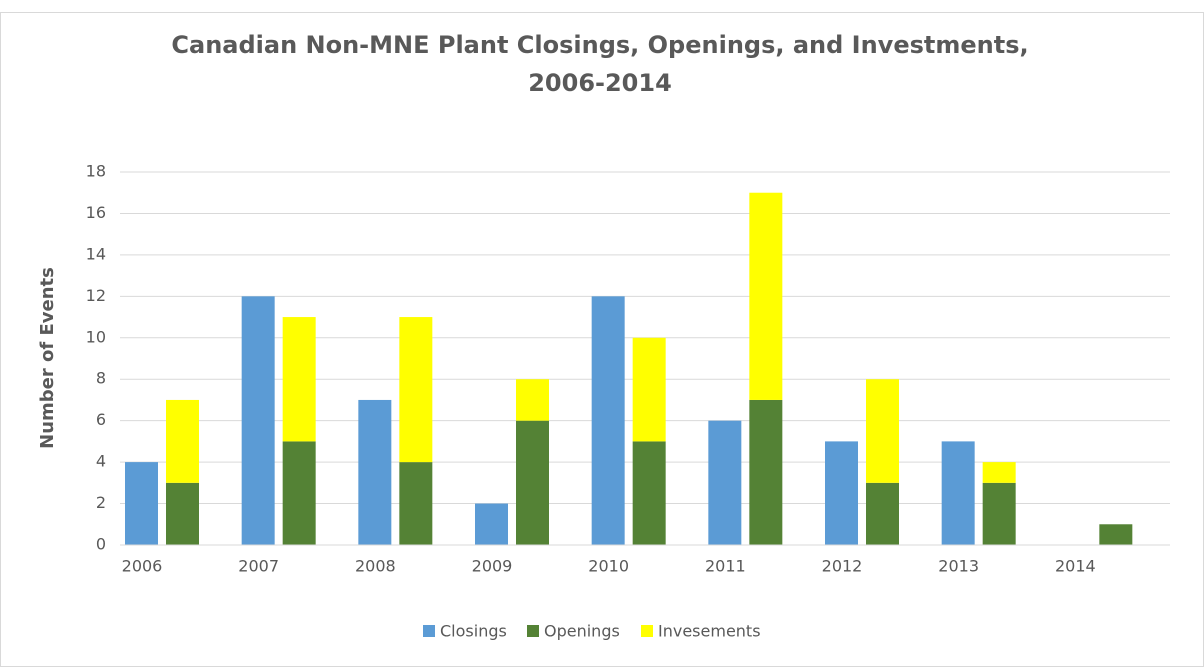 The height and width of the screenshot is (667, 1204). I want to click on legend-label: Openings, so click(582, 631).